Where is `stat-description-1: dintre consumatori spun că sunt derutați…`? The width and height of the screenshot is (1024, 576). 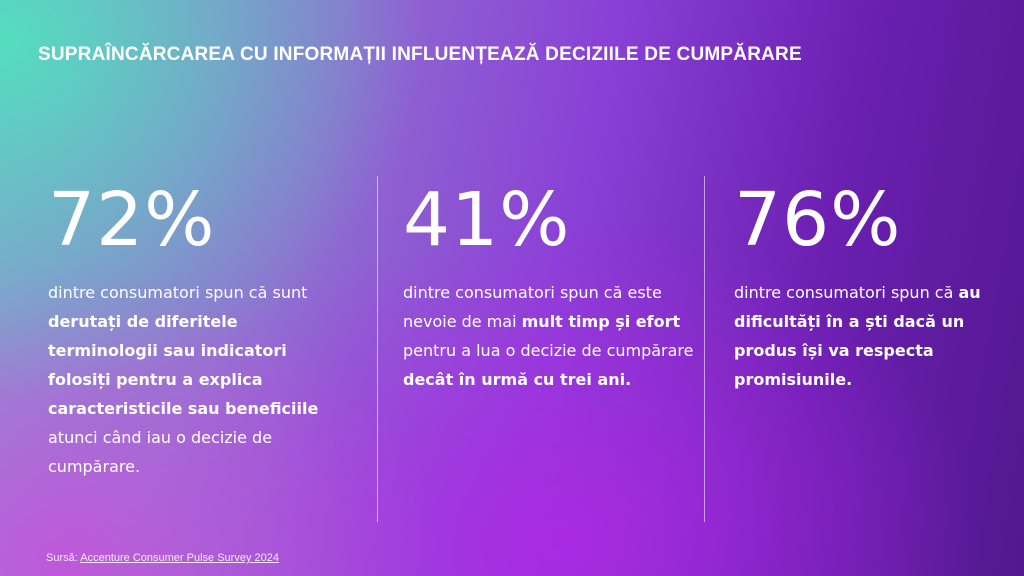
stat-description-1: dintre consumatori spun că sunt derutați… is located at coordinates (198, 379).